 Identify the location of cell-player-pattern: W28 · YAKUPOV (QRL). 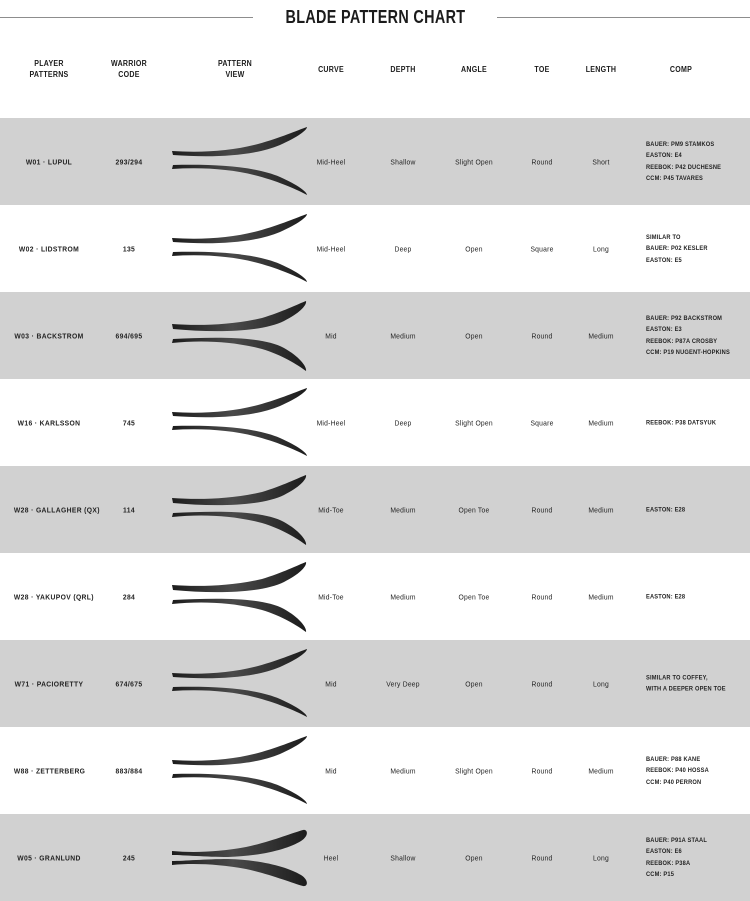
(53, 596).